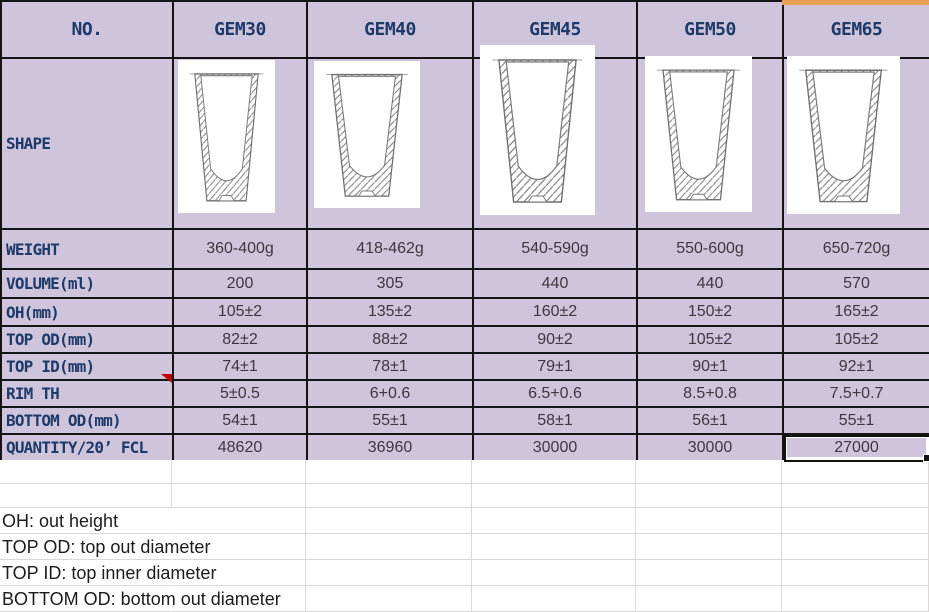  I want to click on shape-cell-gem45, so click(556, 137).